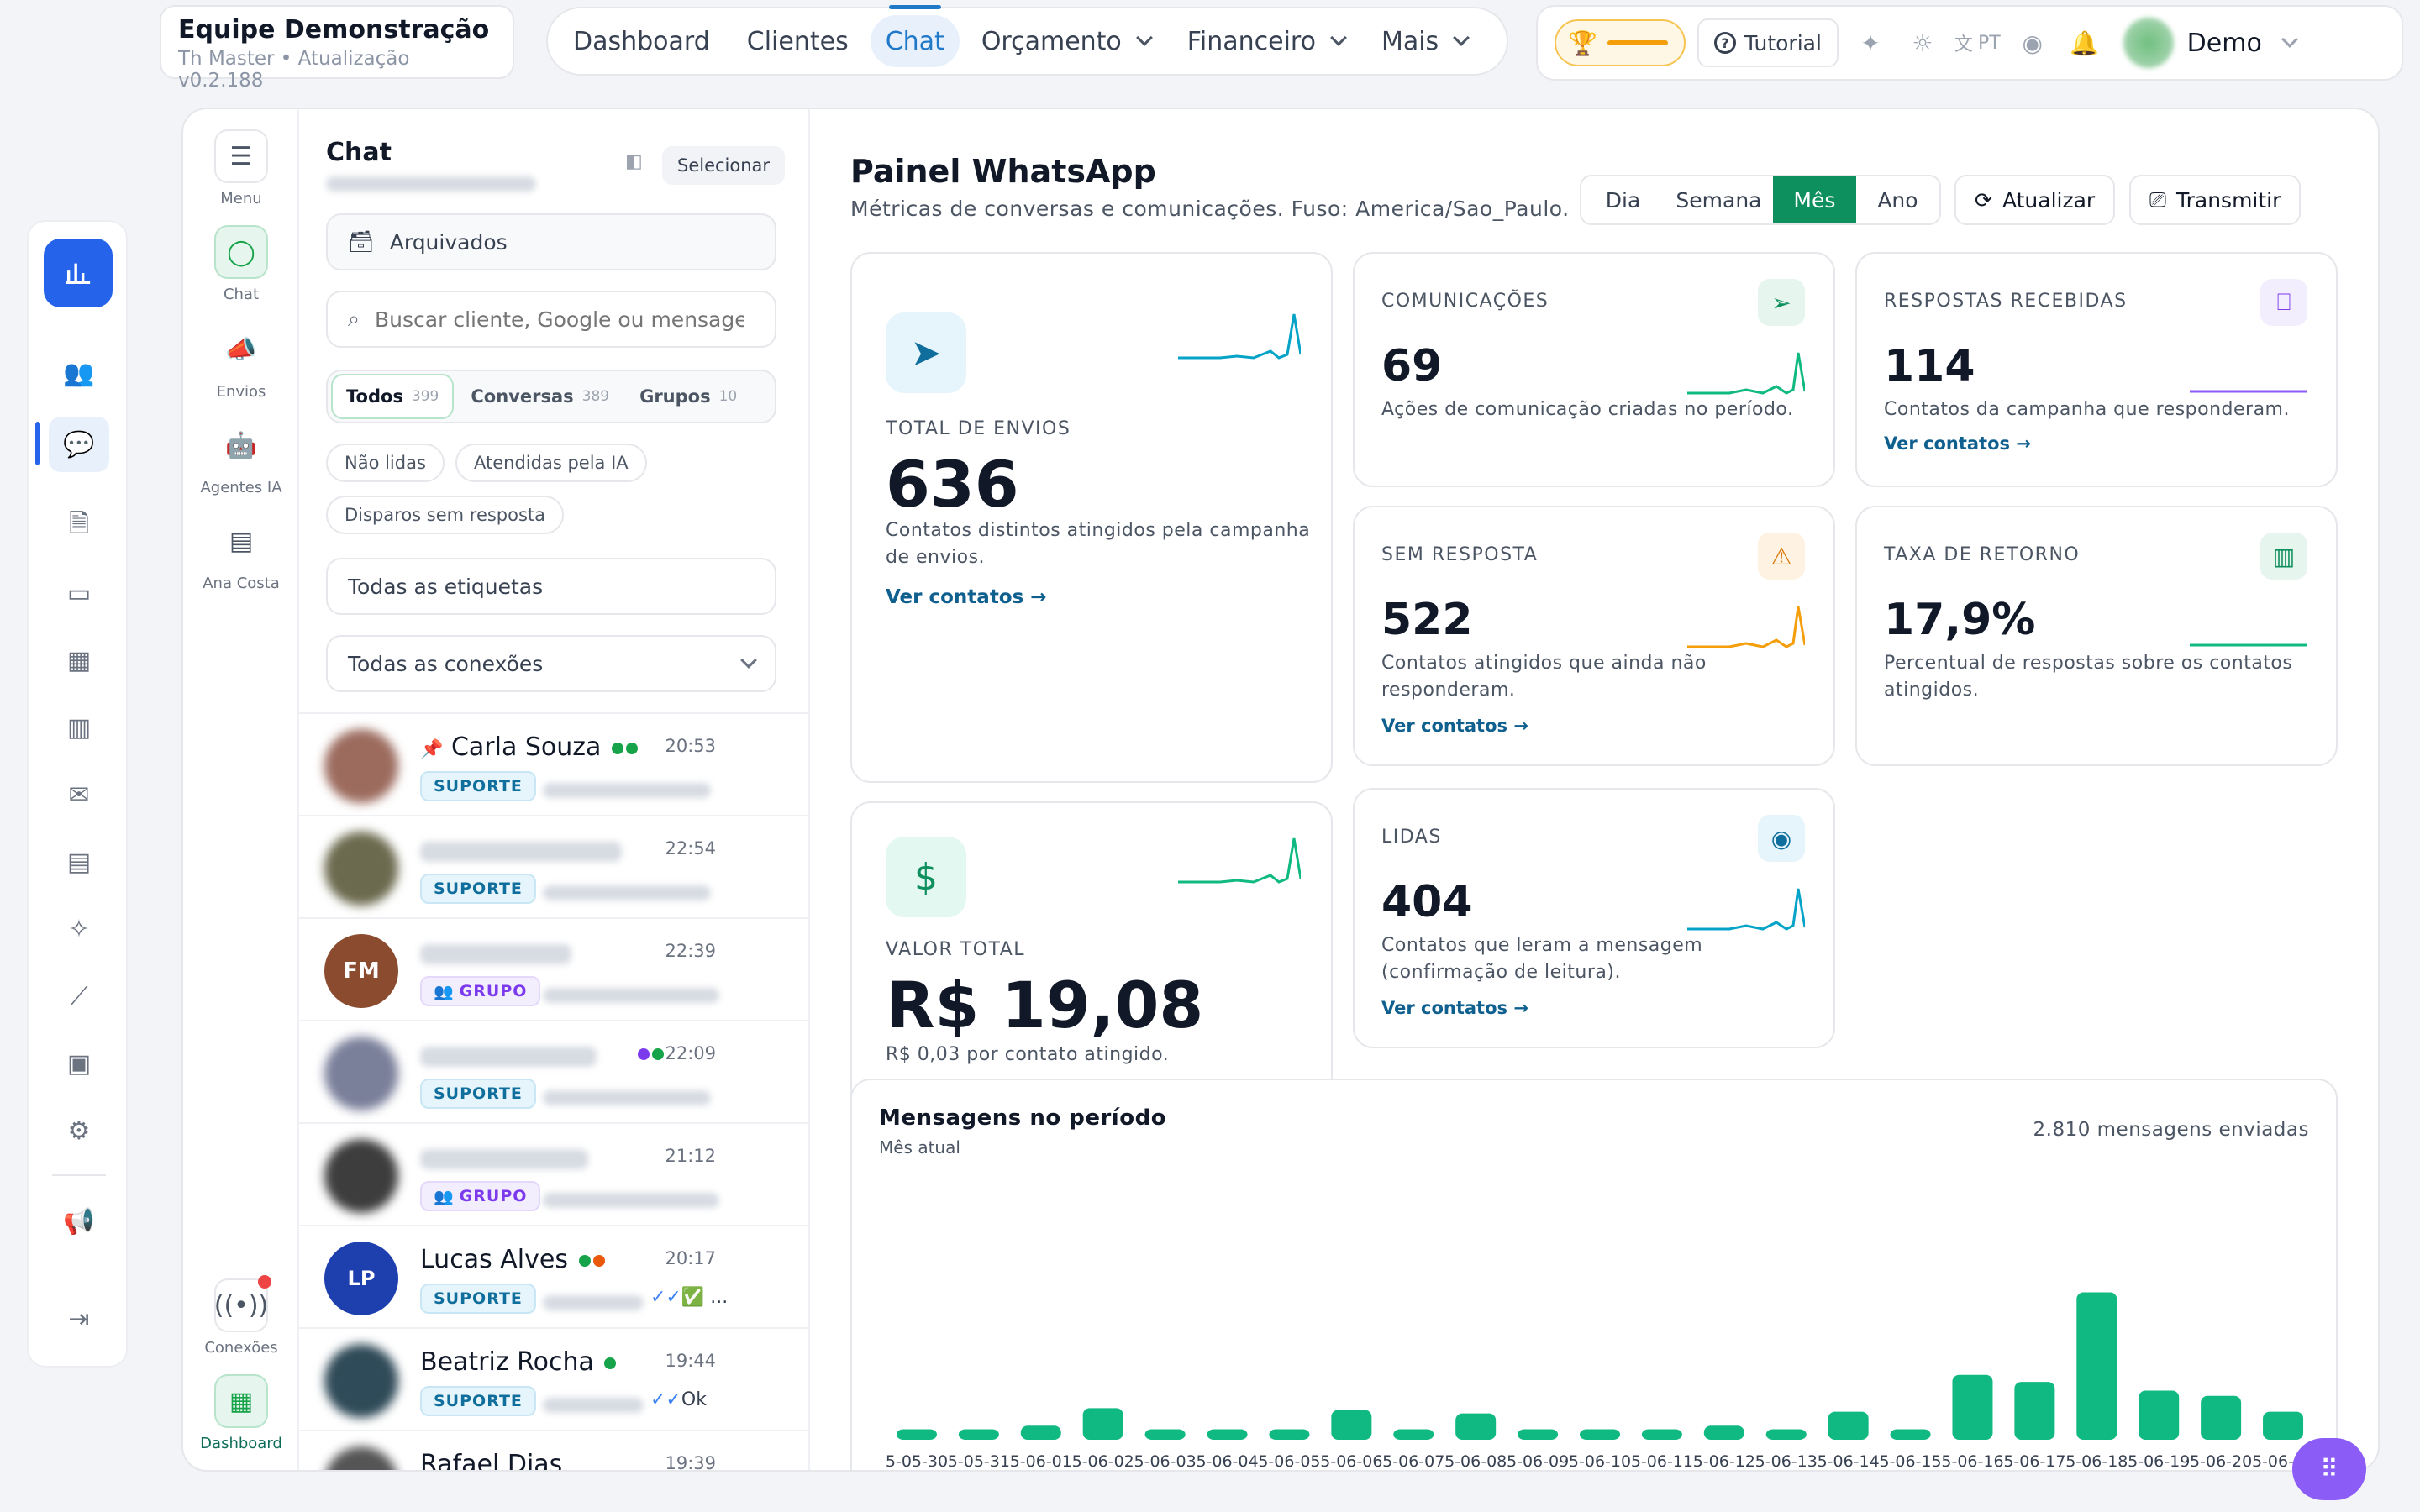 The image size is (2420, 1512). Describe the element at coordinates (241, 457) in the screenshot. I see `agentes-ia-button: 🤖 Agentes IA` at that location.